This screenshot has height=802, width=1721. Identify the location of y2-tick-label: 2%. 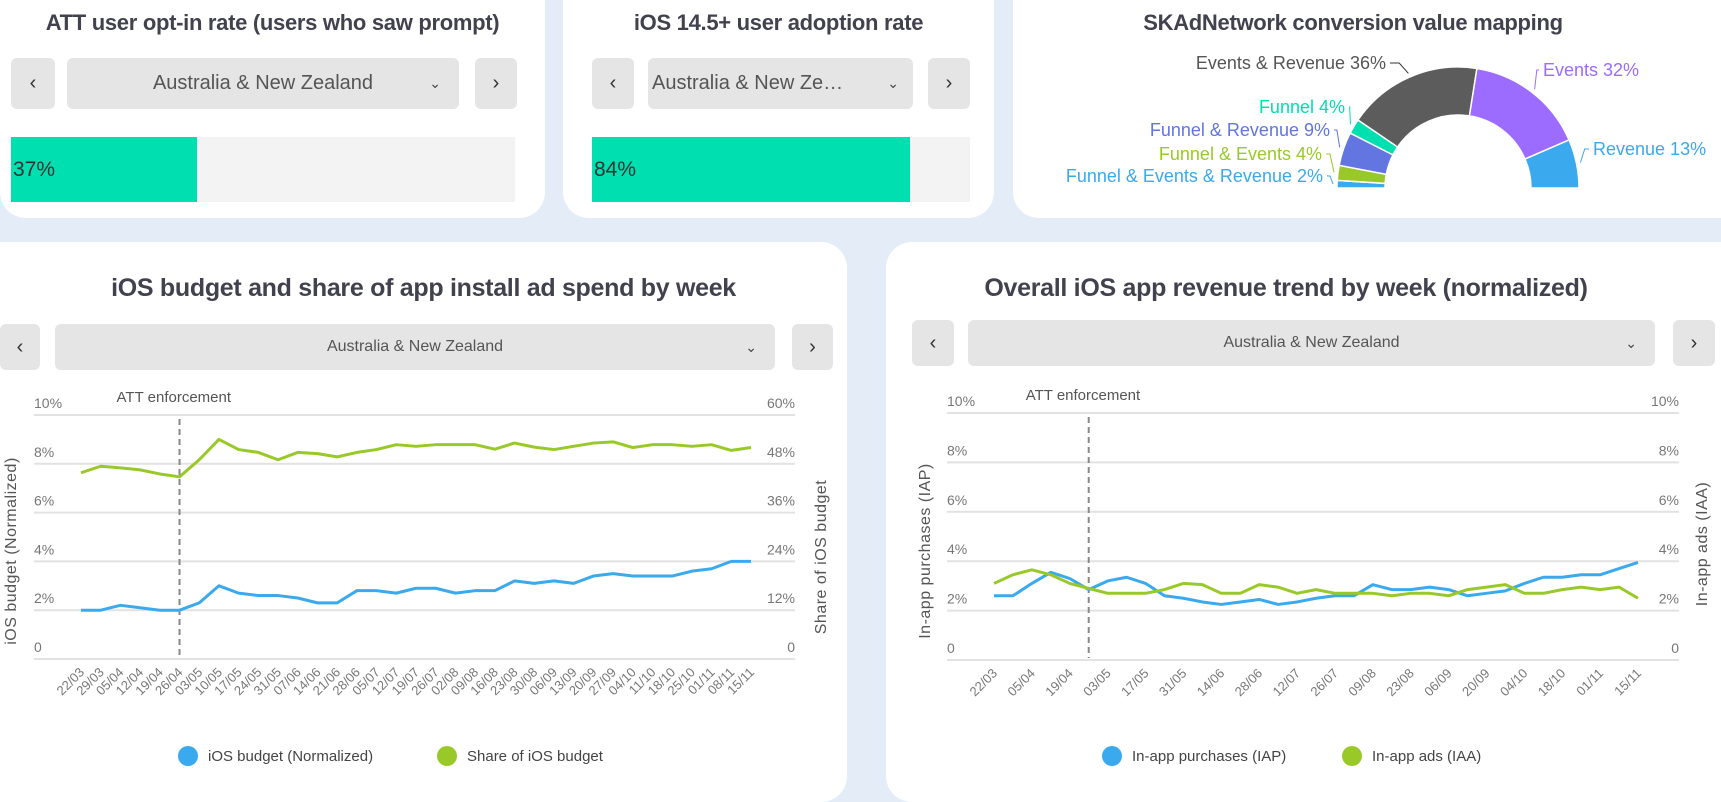
(1669, 599).